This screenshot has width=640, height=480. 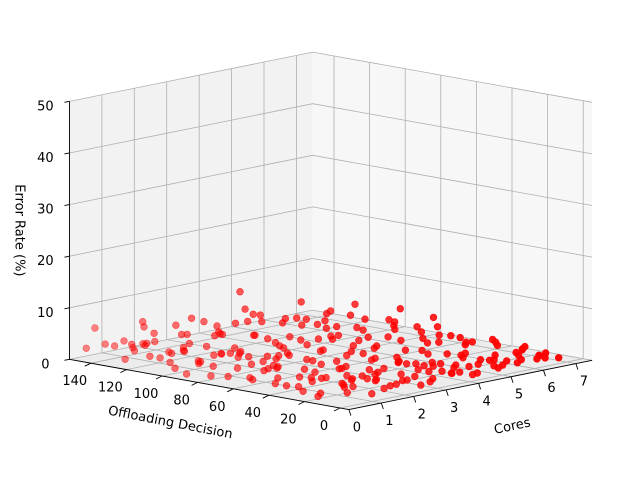 I want to click on y-tick-label: 80, so click(x=181, y=400).